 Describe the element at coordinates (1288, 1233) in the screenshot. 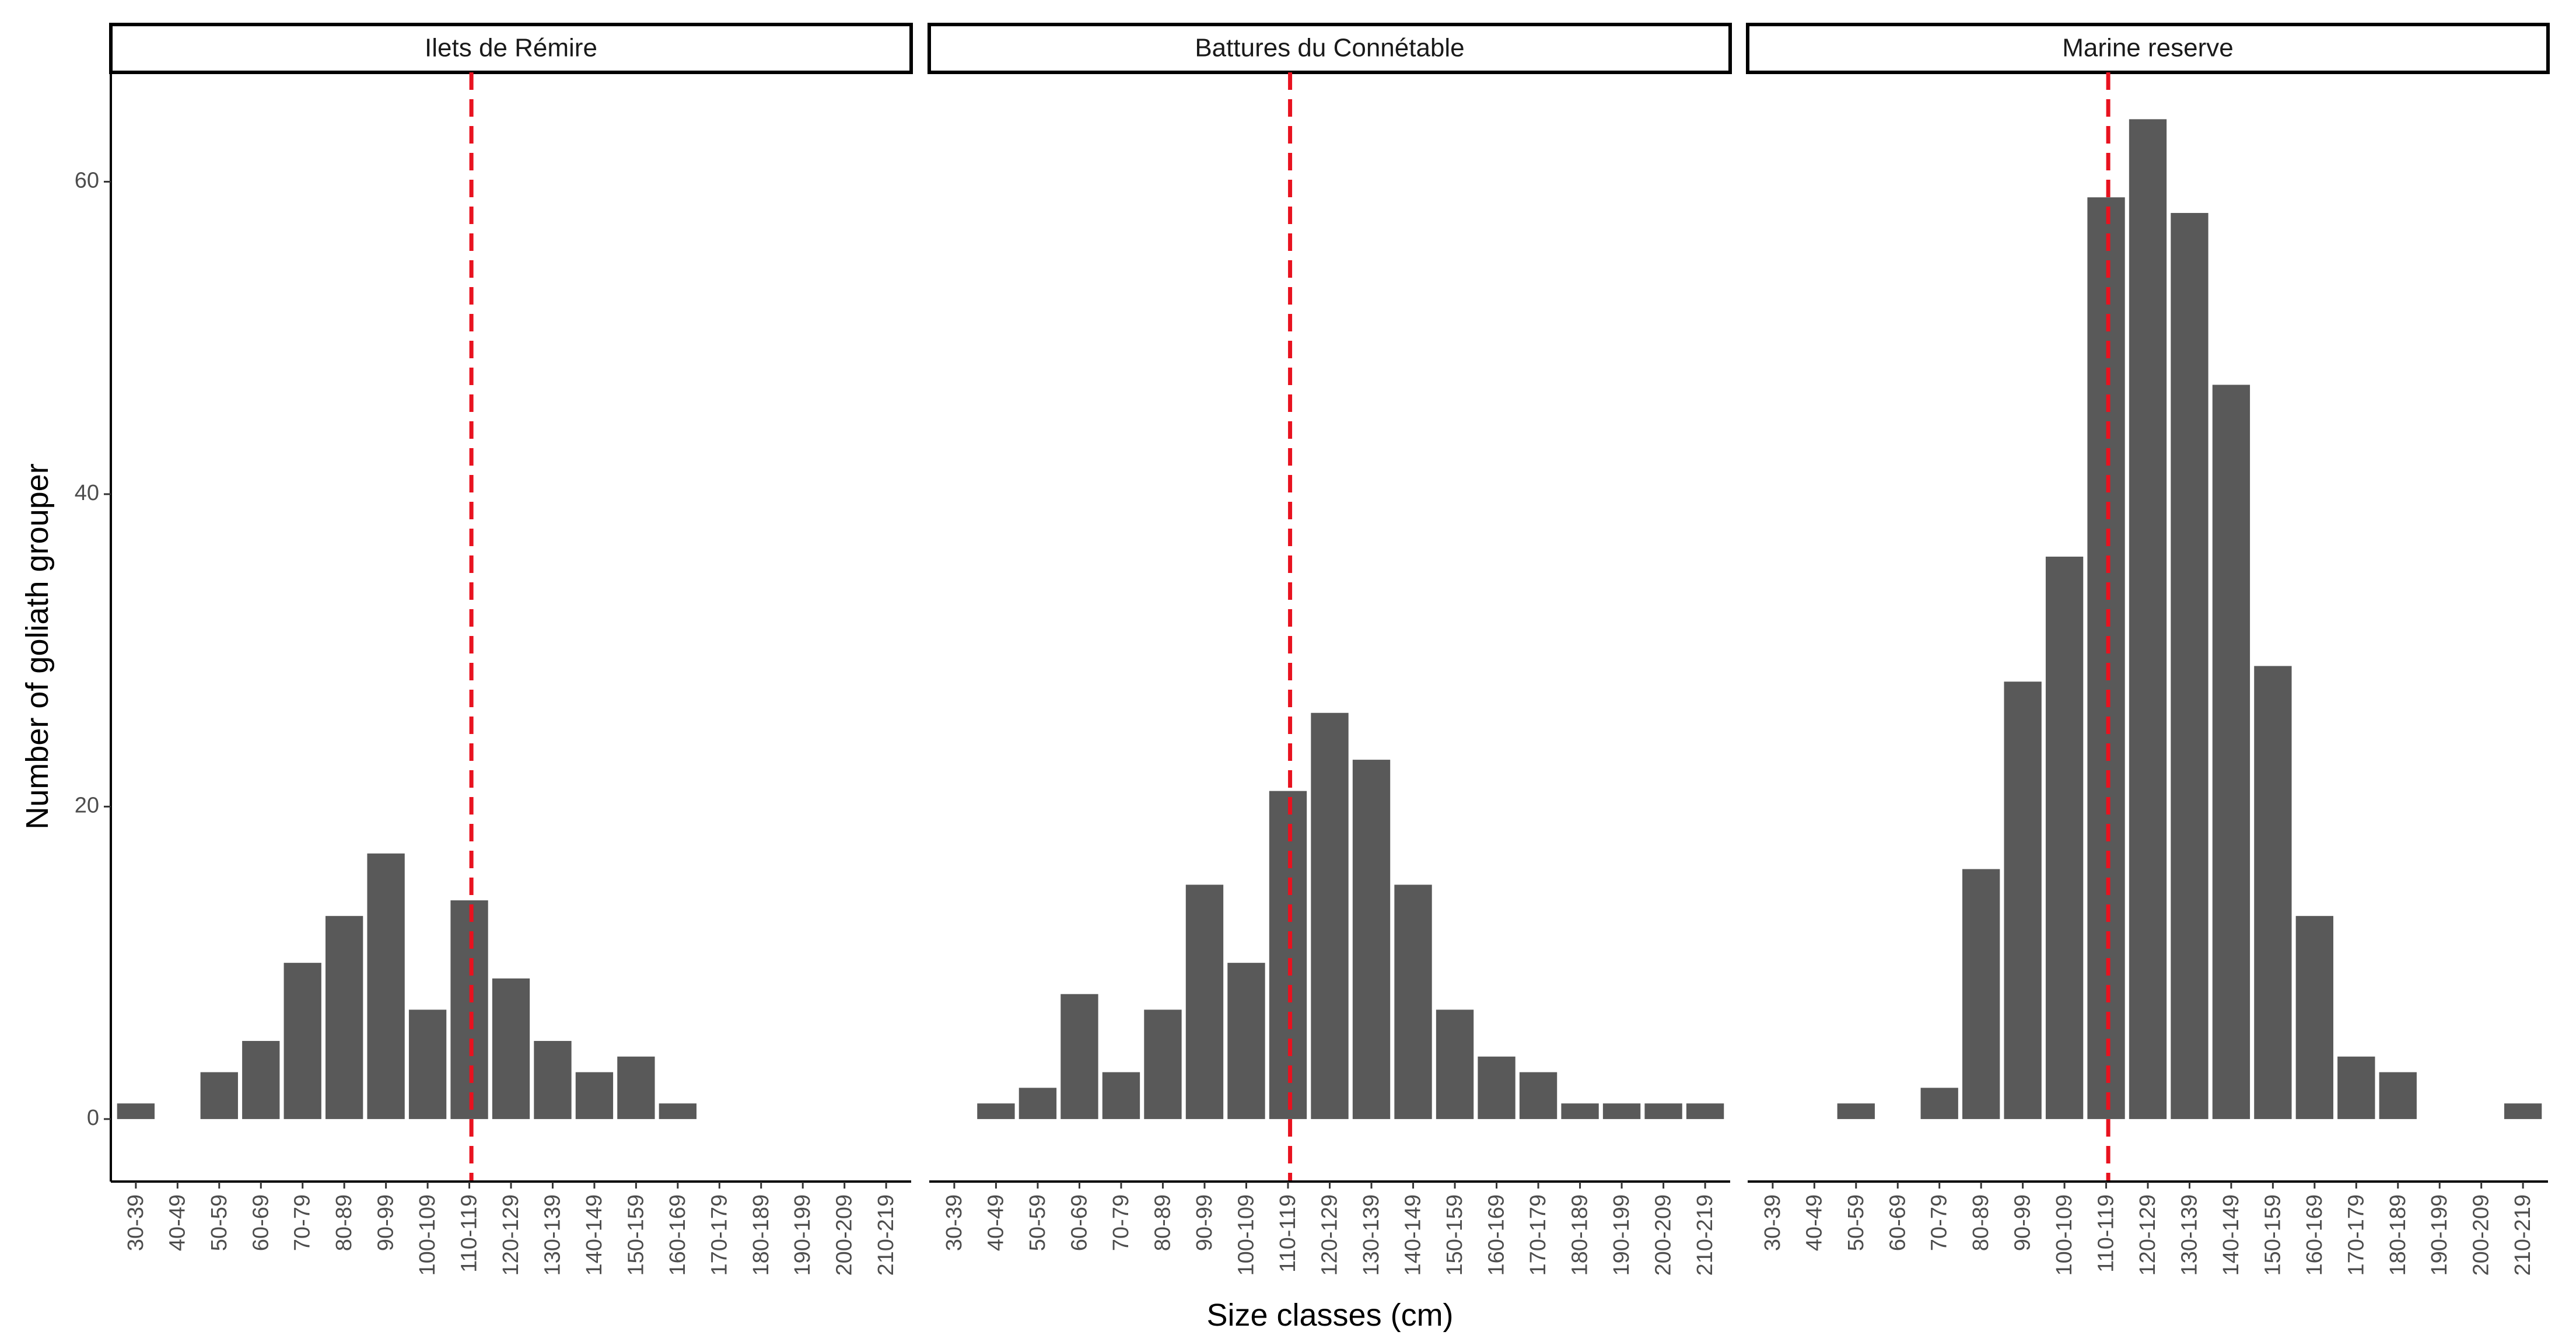

I see `x-tick-label: 110-119` at that location.